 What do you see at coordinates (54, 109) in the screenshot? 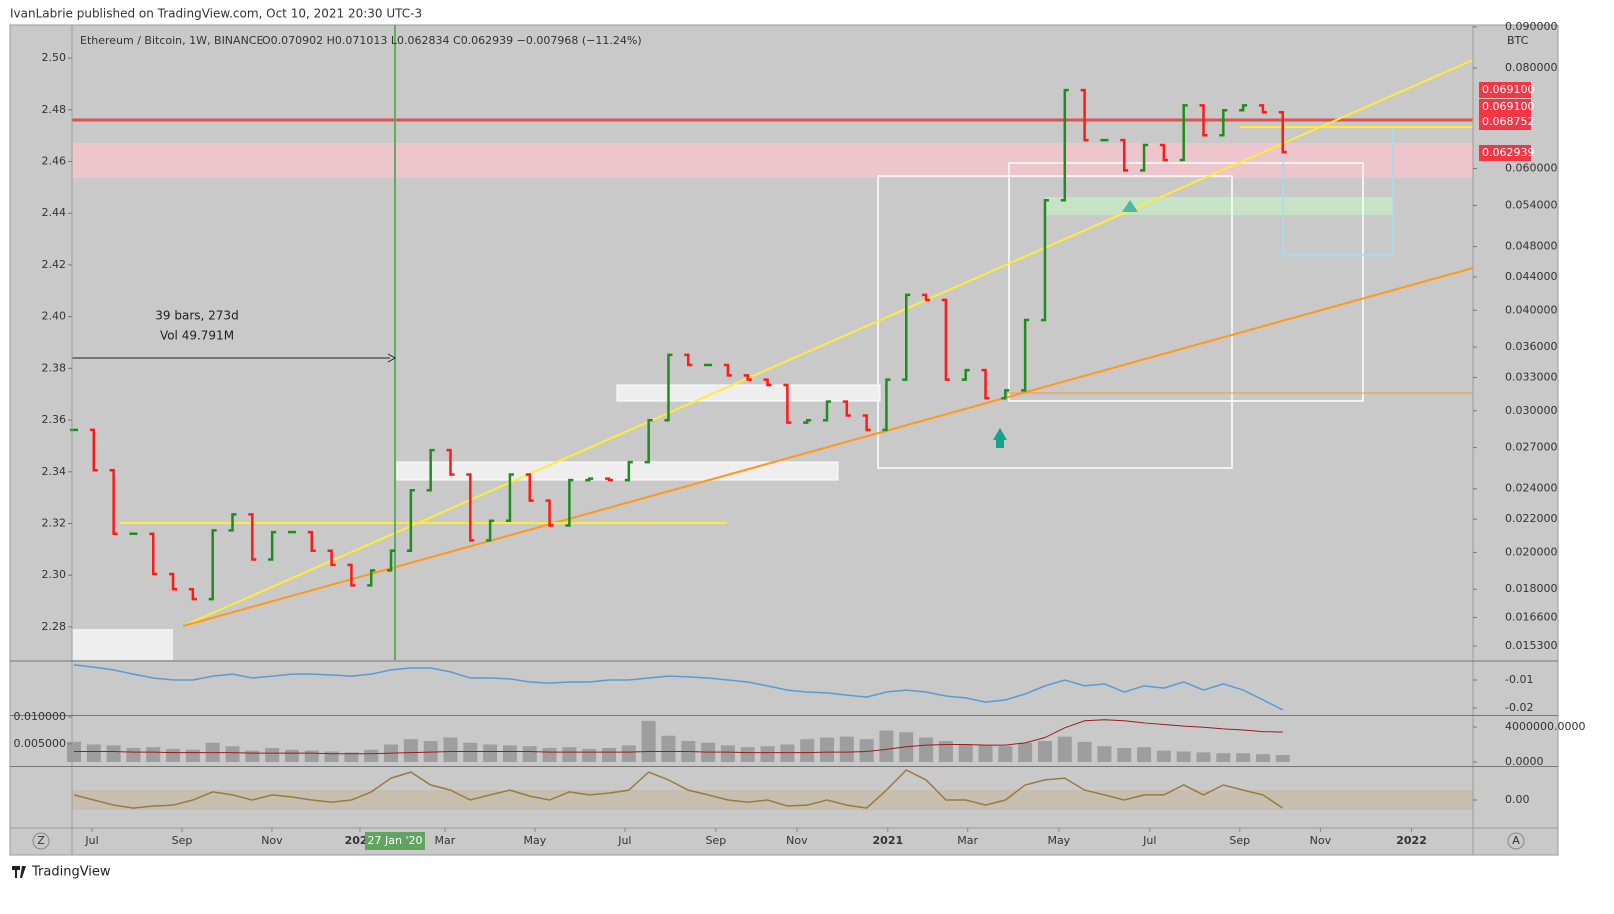
I see `y-tick-label: 2.48` at bounding box center [54, 109].